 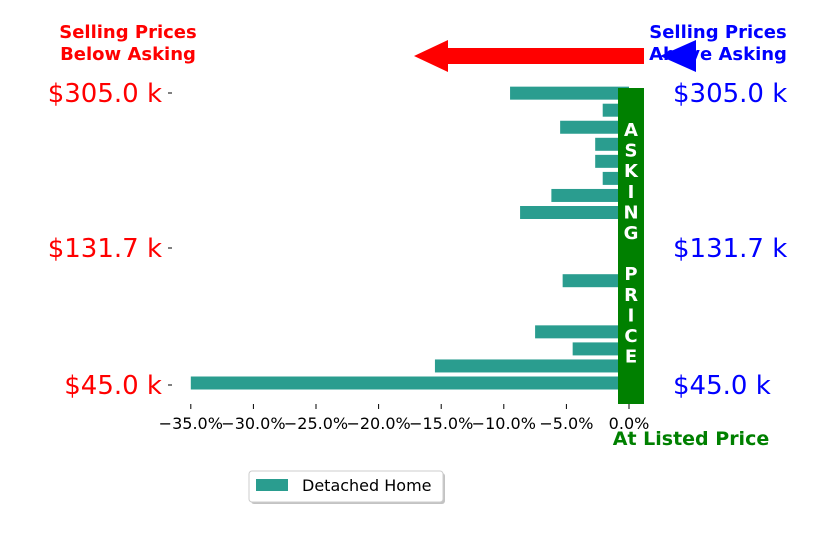 What do you see at coordinates (272, 485) in the screenshot?
I see `legend-swatch` at bounding box center [272, 485].